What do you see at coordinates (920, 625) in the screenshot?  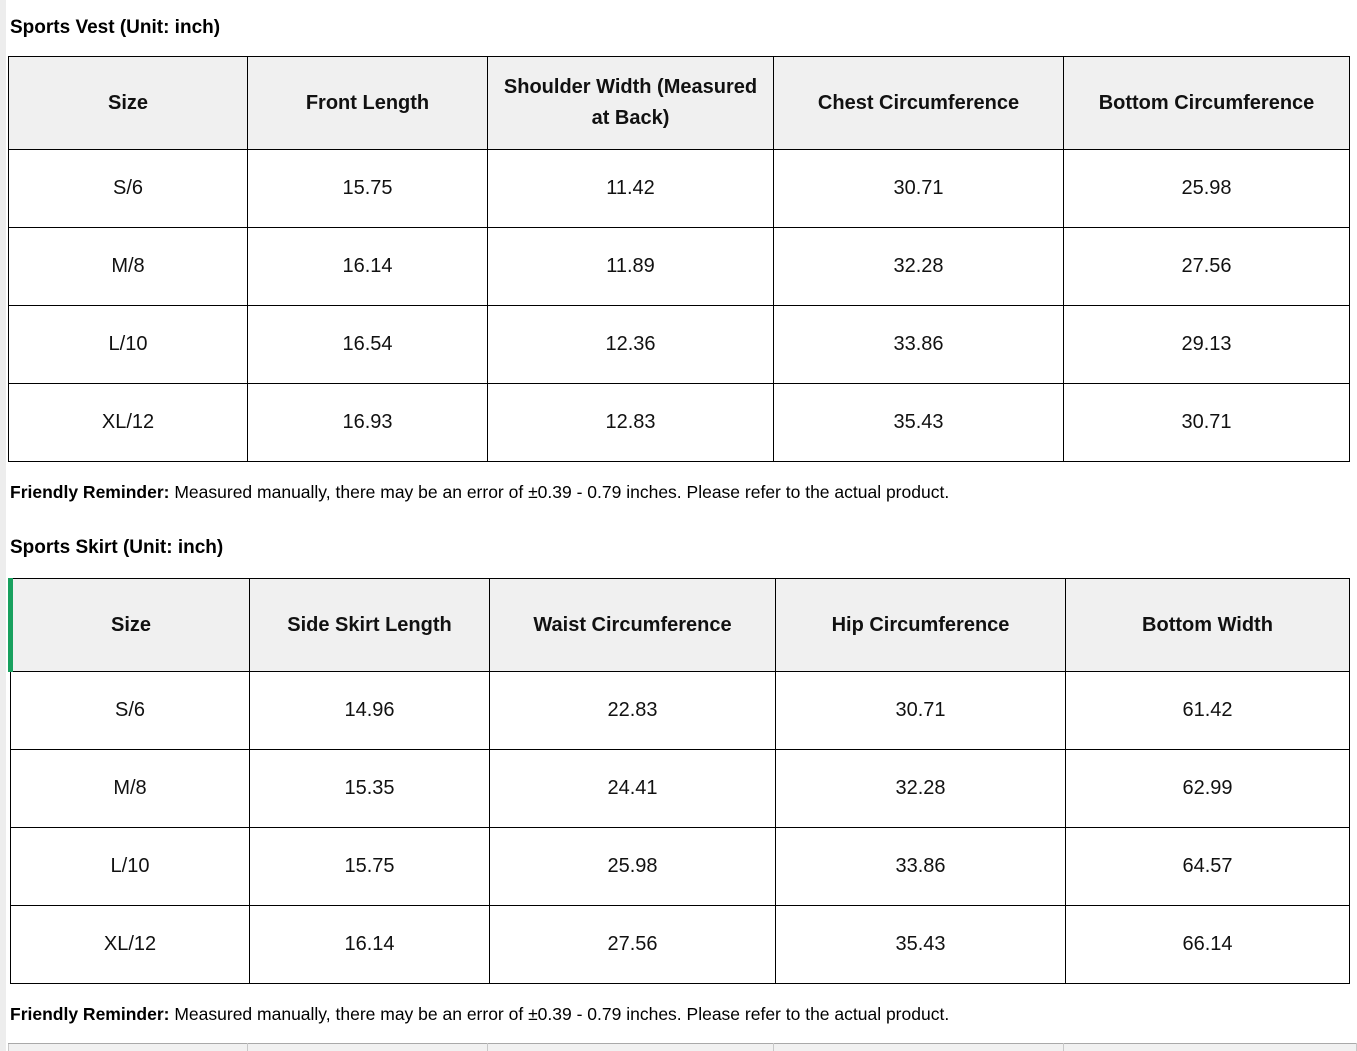 I see `skirt-header-hip-circumference: Hip Circumference` at bounding box center [920, 625].